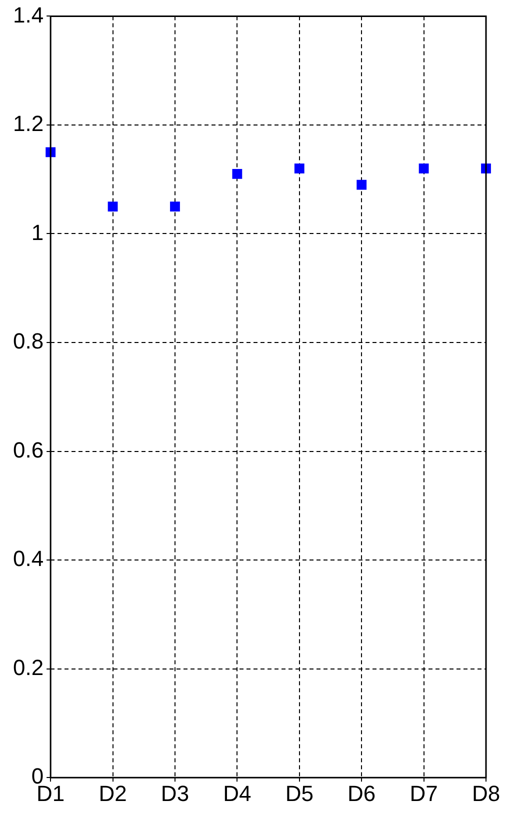  What do you see at coordinates (28, 123) in the screenshot?
I see `y-tick-label: 1.2` at bounding box center [28, 123].